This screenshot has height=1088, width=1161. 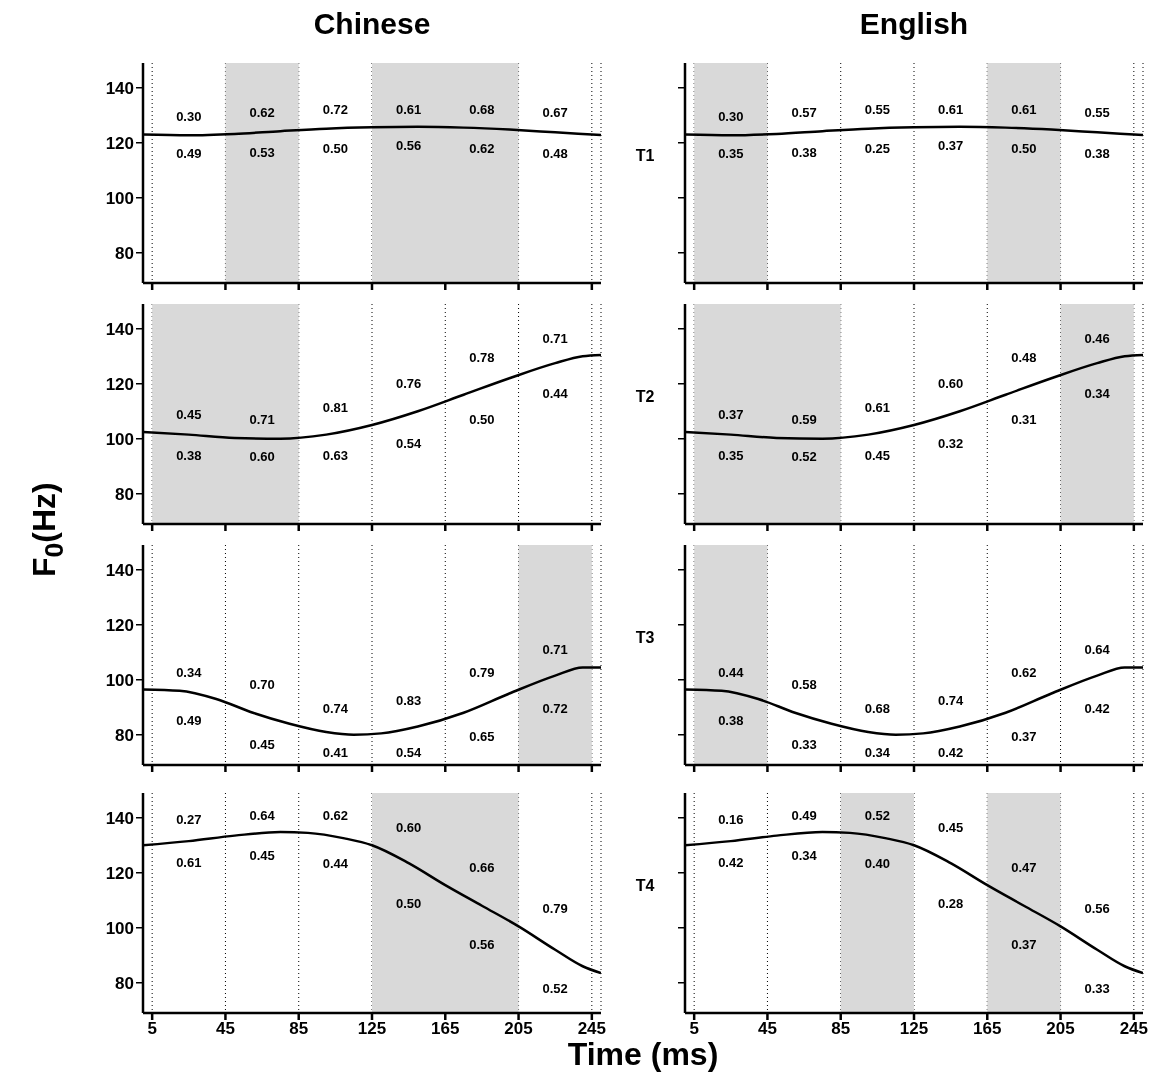 I want to click on y-axis-title: T1, so click(x=645, y=156).